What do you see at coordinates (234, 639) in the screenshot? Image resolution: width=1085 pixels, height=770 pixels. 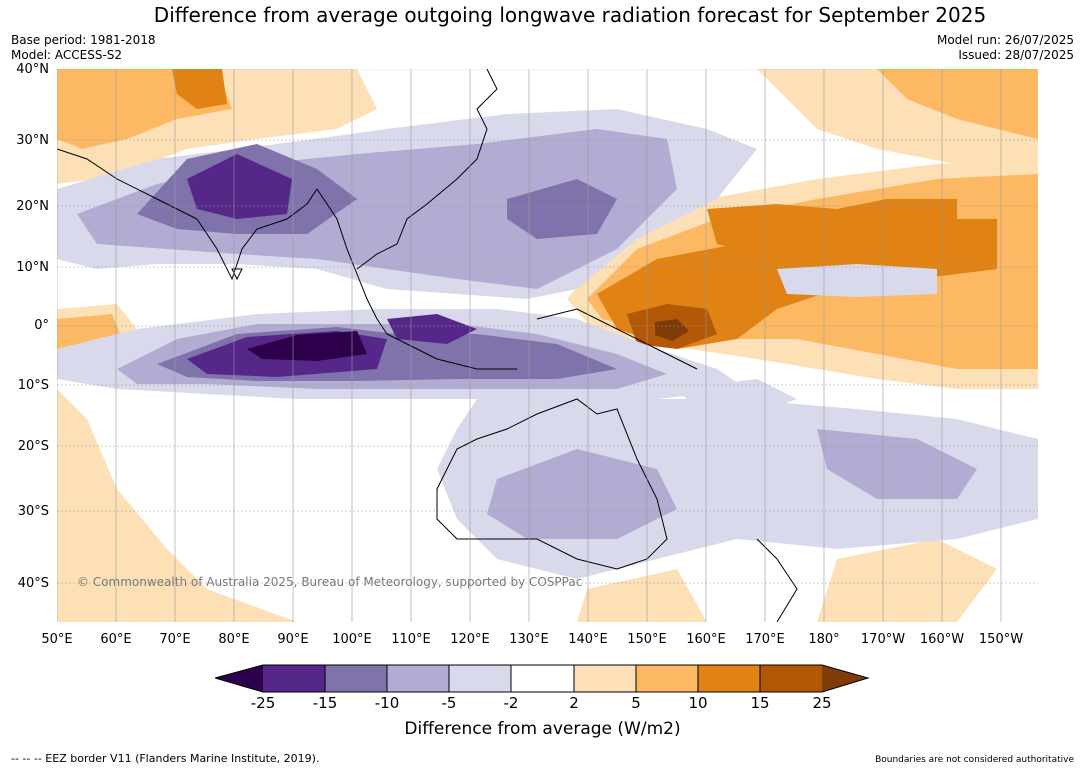 I see `lon-label: 80°E` at bounding box center [234, 639].